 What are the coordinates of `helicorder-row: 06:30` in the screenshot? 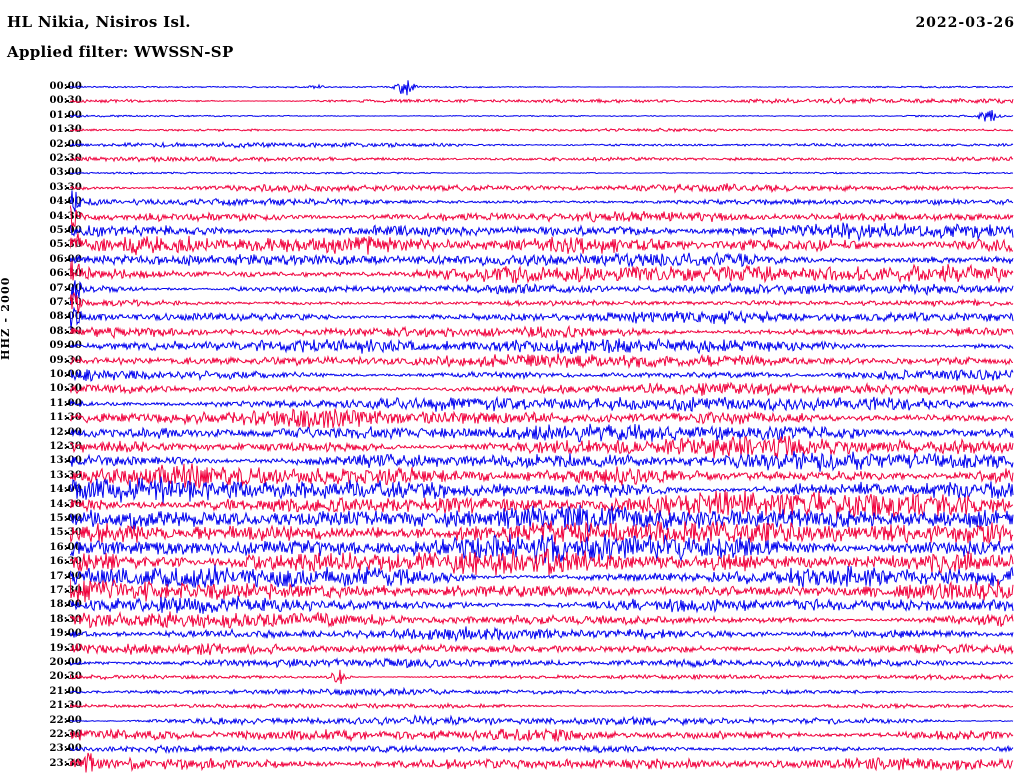 It's located at (512, 272).